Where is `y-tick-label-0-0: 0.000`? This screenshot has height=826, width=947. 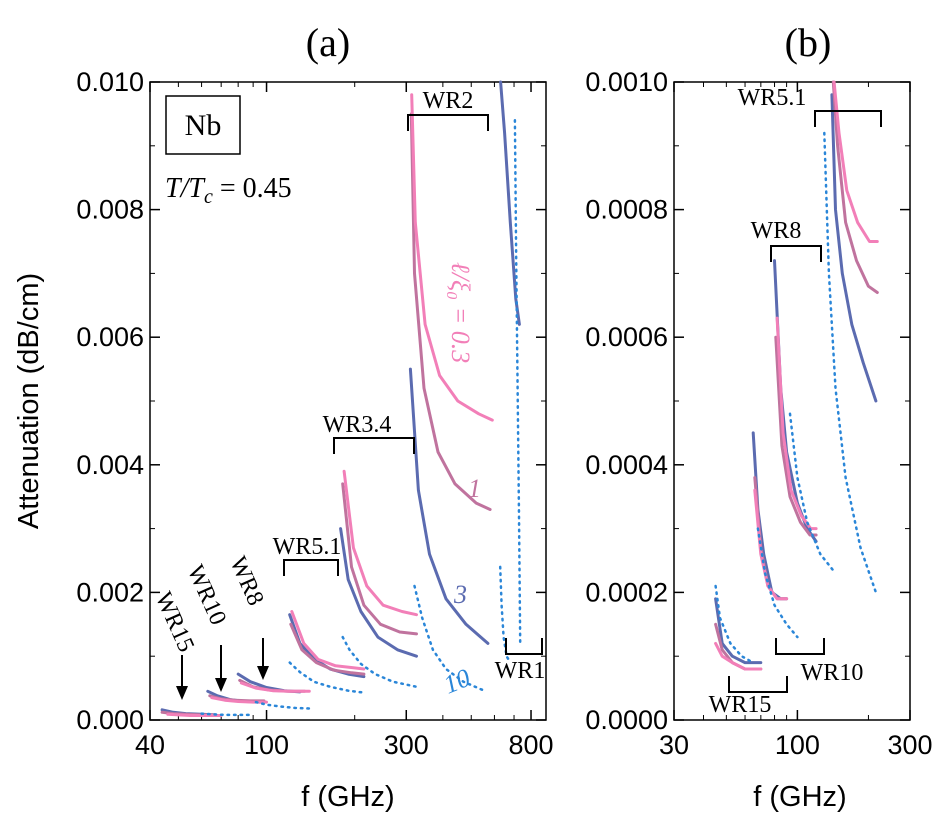 y-tick-label-0-0: 0.000 is located at coordinates (110, 720).